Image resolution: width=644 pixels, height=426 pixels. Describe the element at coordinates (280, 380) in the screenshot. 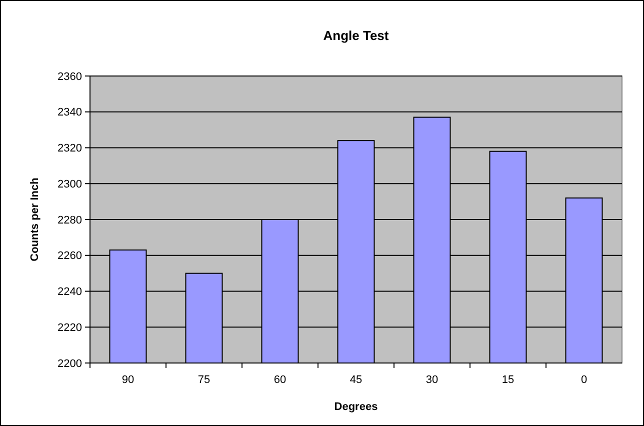

I see `x-tick-label: 60` at that location.